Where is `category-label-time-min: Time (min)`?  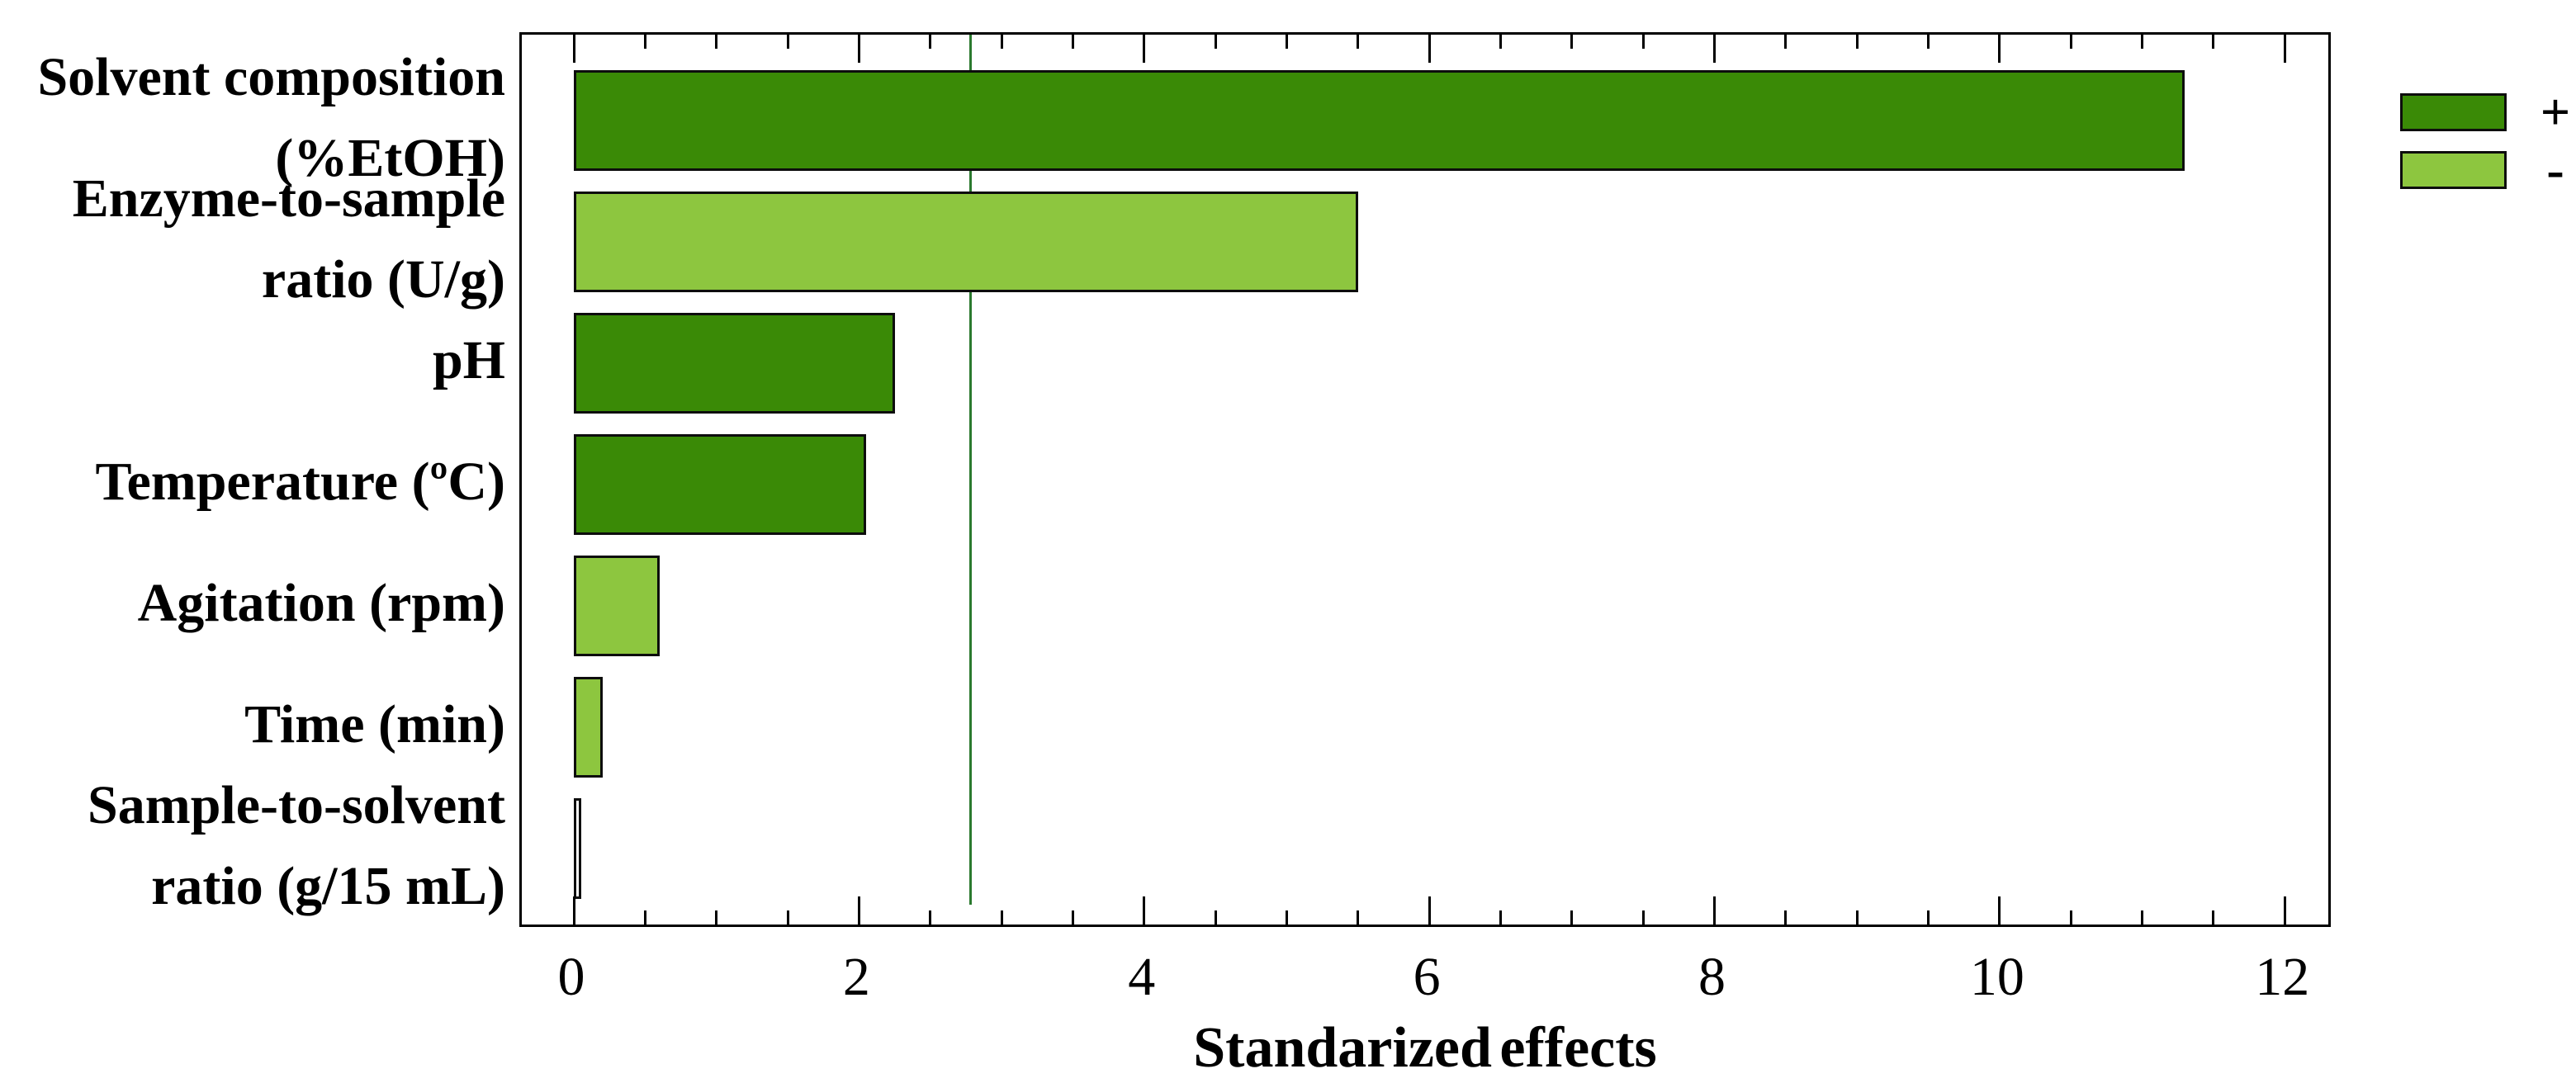 category-label-time-min: Time (min) is located at coordinates (374, 723).